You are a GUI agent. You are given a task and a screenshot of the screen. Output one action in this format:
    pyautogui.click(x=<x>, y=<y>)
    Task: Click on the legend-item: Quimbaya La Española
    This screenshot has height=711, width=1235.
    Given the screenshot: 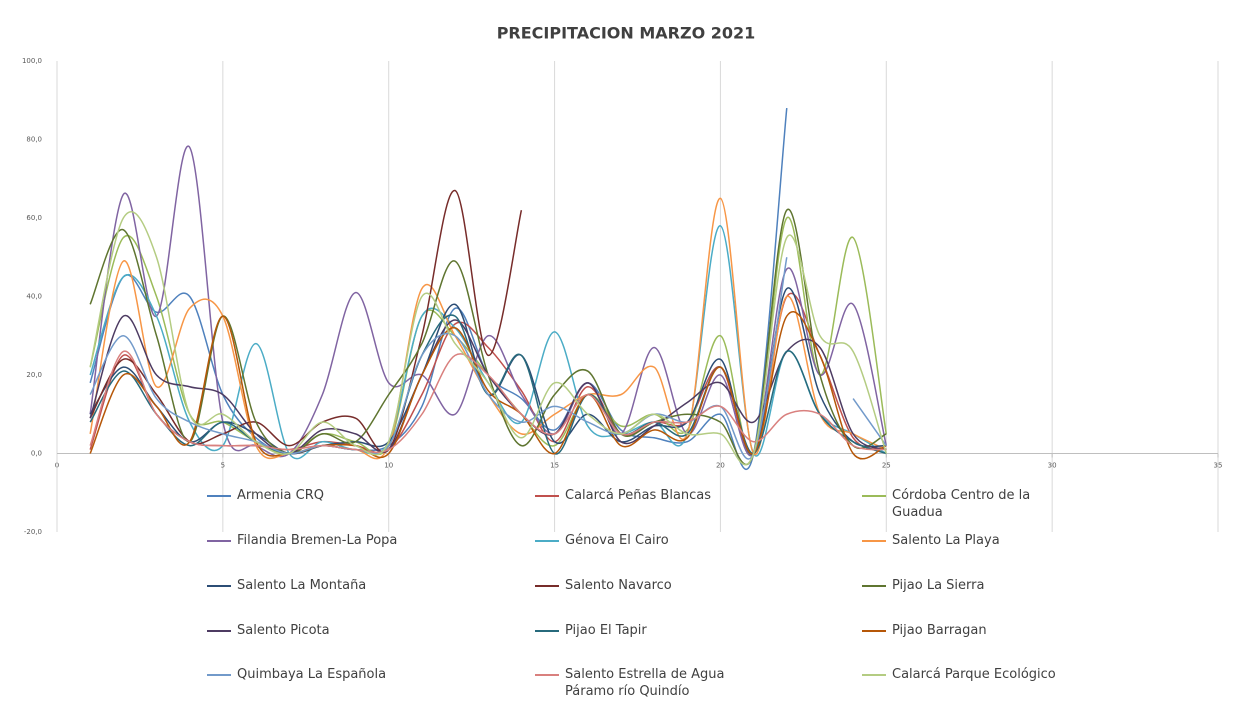 What is the action you would take?
    pyautogui.click(x=357, y=674)
    